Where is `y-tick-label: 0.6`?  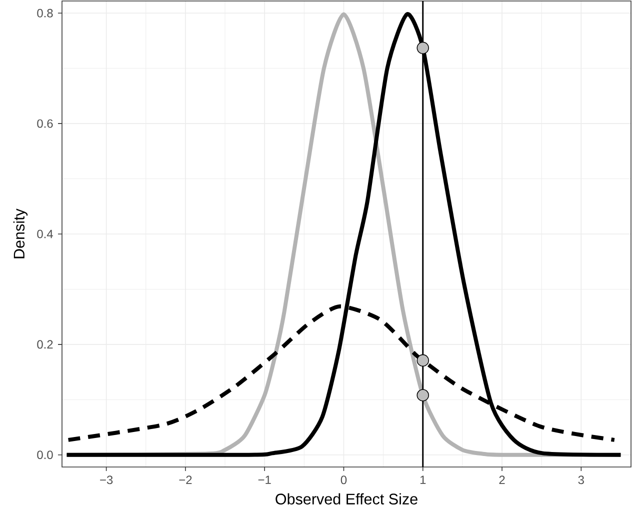 y-tick-label: 0.6 is located at coordinates (45, 123).